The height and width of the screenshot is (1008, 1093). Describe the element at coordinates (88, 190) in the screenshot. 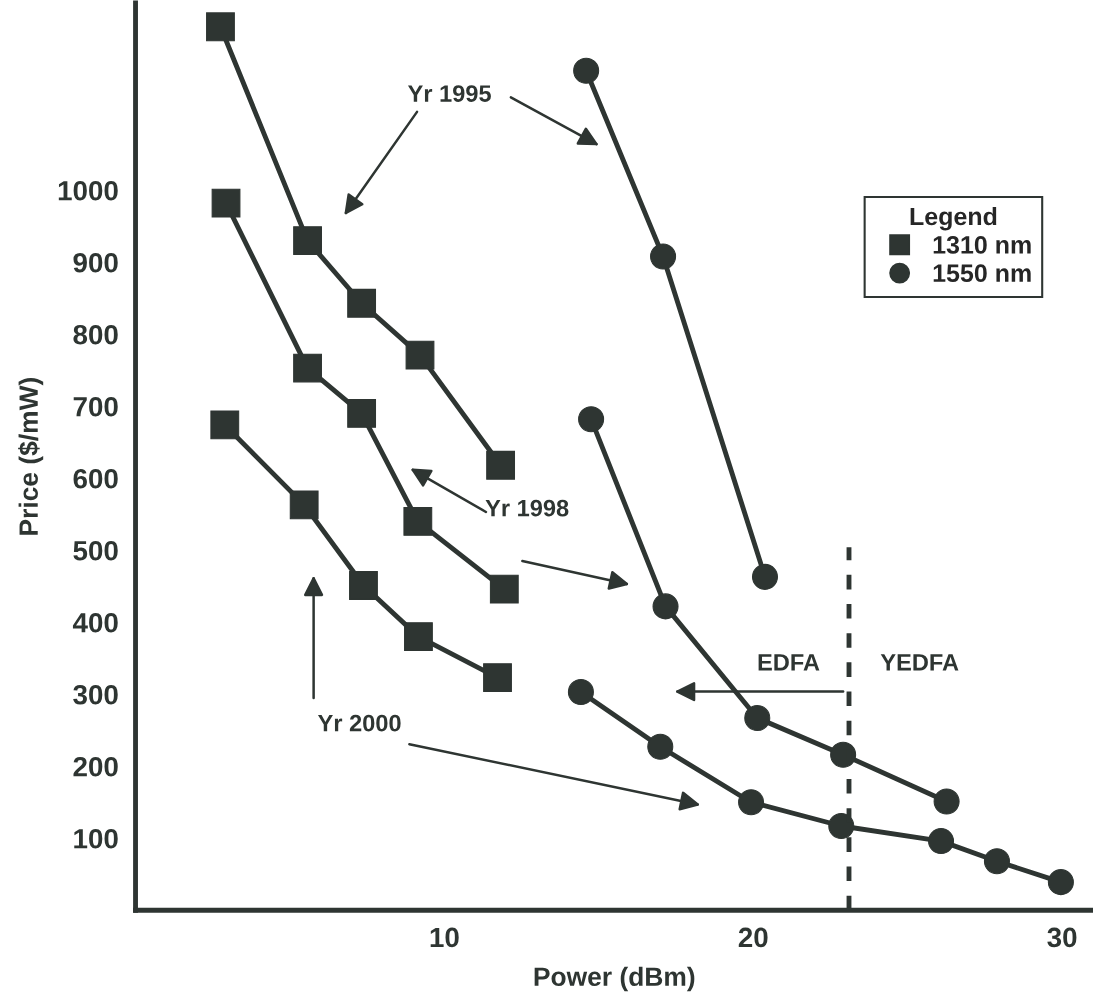

I see `y-tick-label: 1000` at that location.